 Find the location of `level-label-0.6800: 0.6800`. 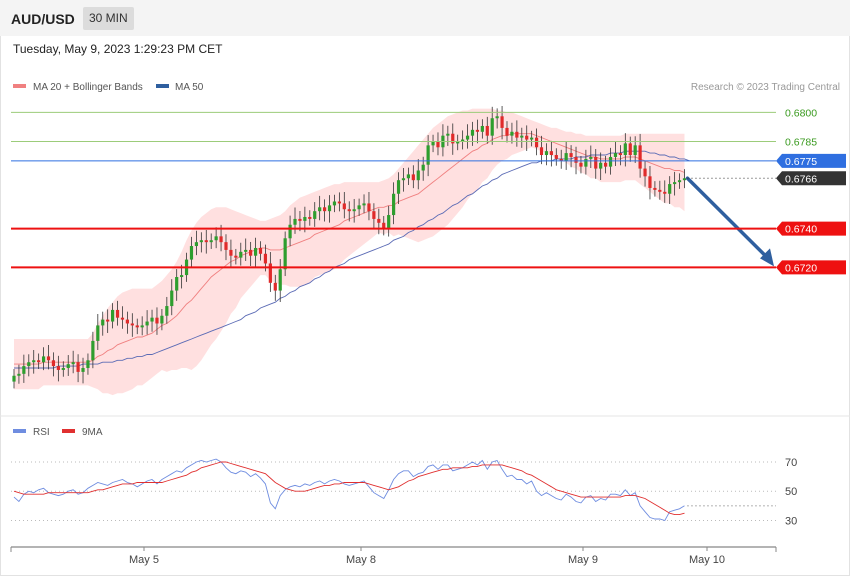

level-label-0.6800: 0.6800 is located at coordinates (801, 113).